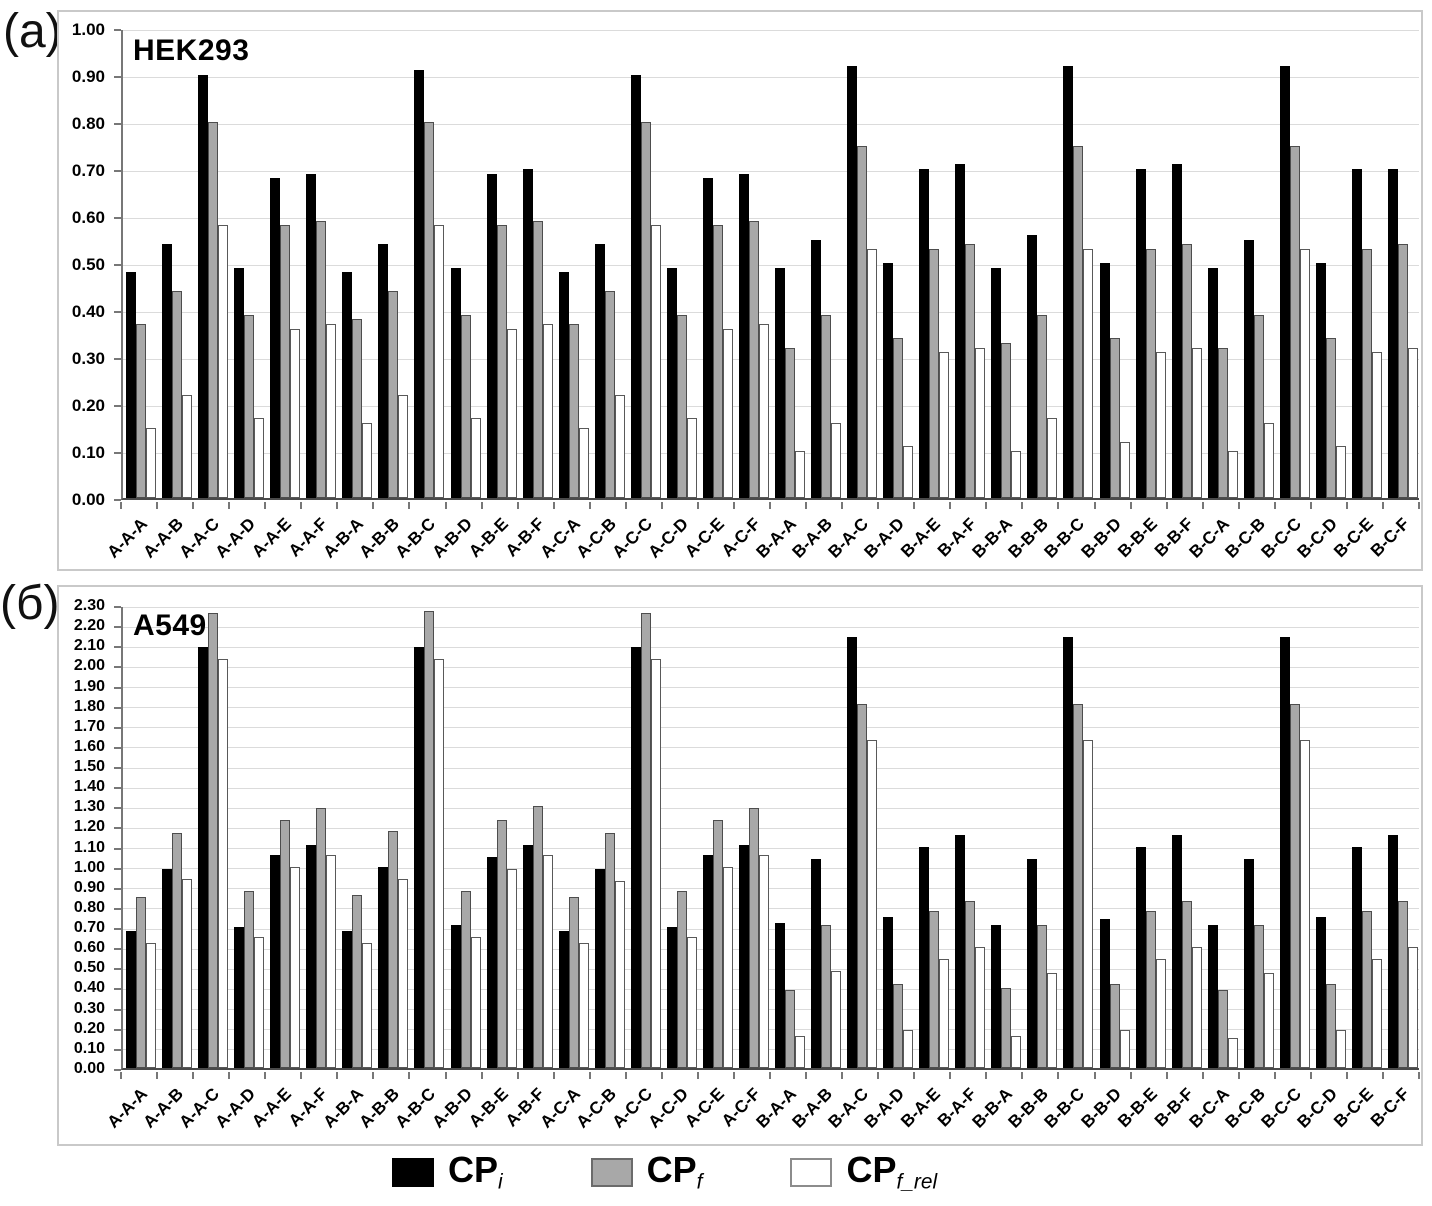 This screenshot has height=1206, width=1432. Describe the element at coordinates (1222, 1028) in the screenshot. I see `bar-cp-f-b-c-a` at that location.